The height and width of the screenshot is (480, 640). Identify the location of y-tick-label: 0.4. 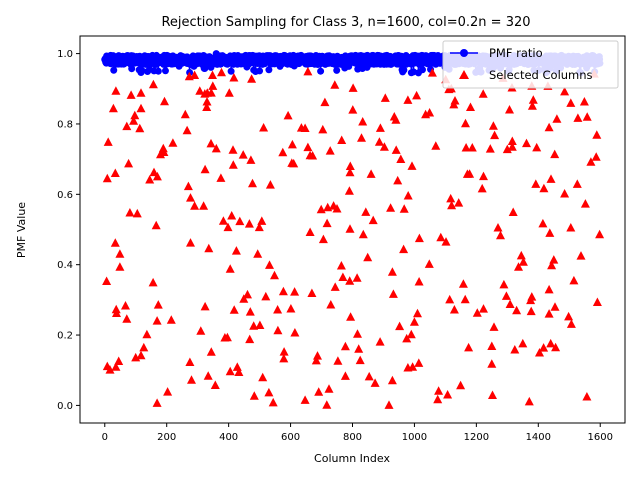
(65, 265).